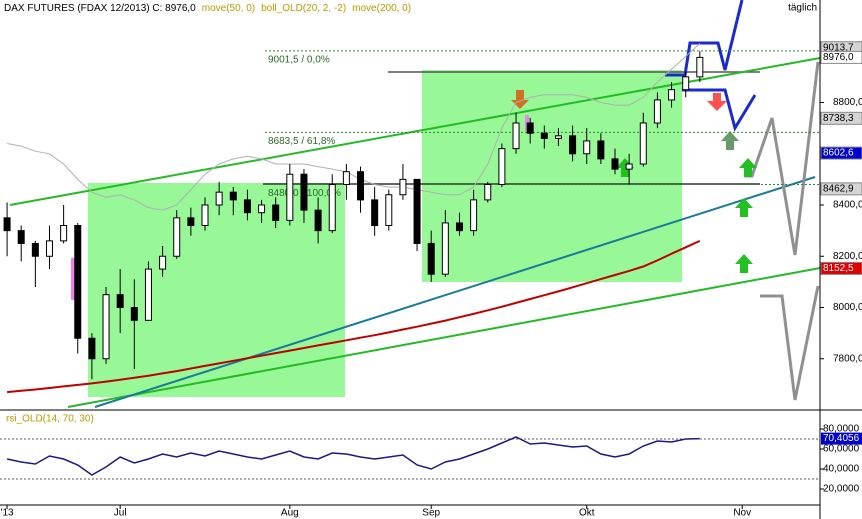 This screenshot has height=519, width=862. What do you see at coordinates (717, 102) in the screenshot?
I see `arrow-down` at bounding box center [717, 102].